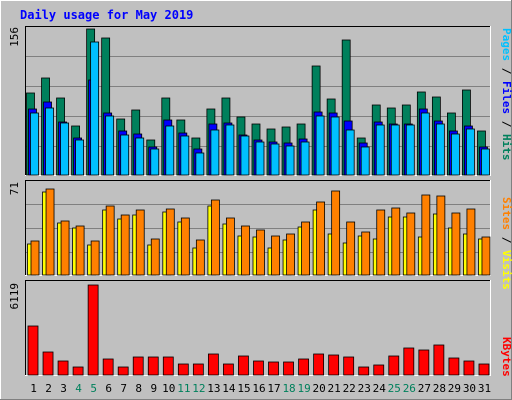 Image resolution: width=512 pixels, height=400 pixels. Describe the element at coordinates (243, 388) in the screenshot. I see `x-tick-label: 15` at that location.